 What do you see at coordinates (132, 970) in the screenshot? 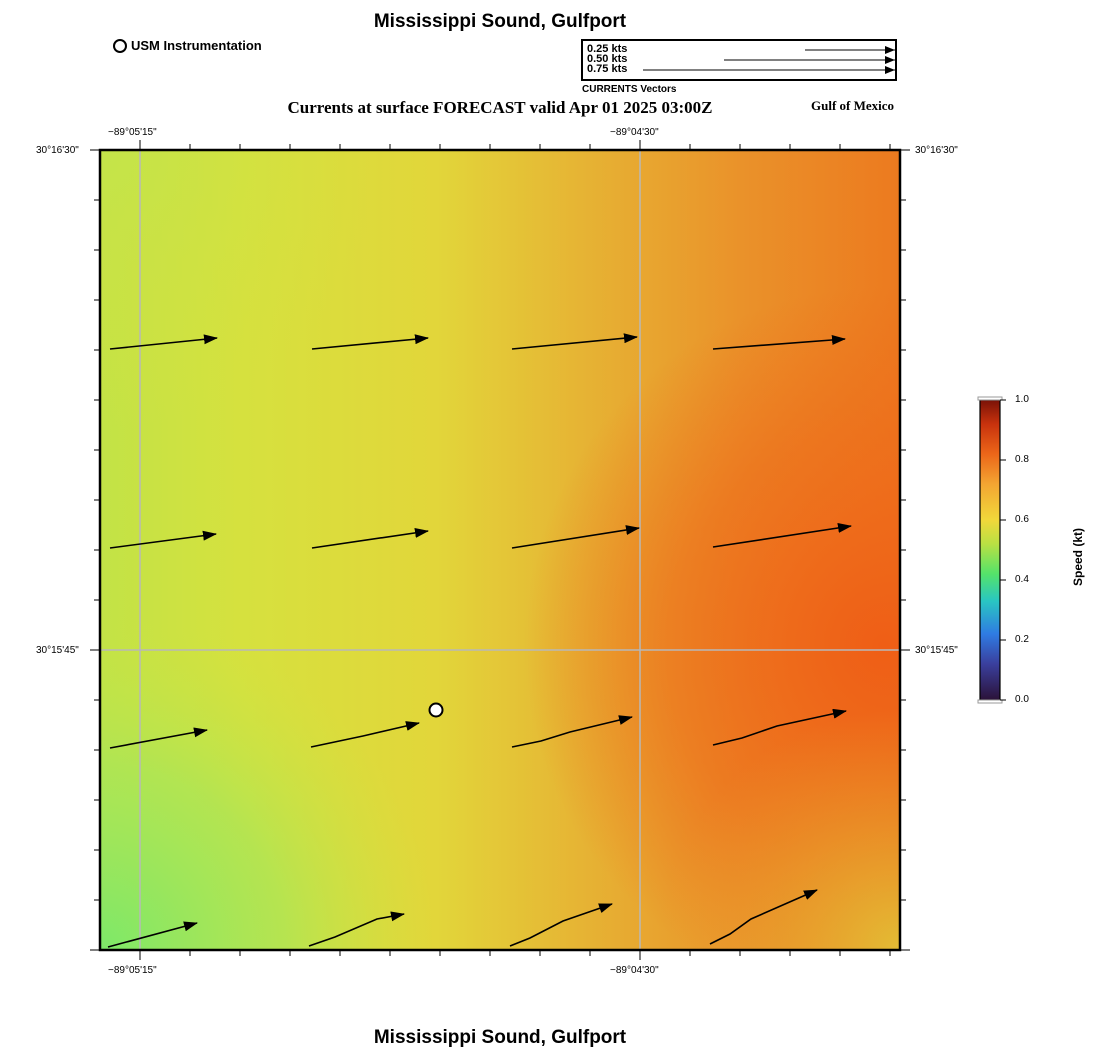
I see `bottom-tick-label-1: −89°05'15"` at bounding box center [132, 970].